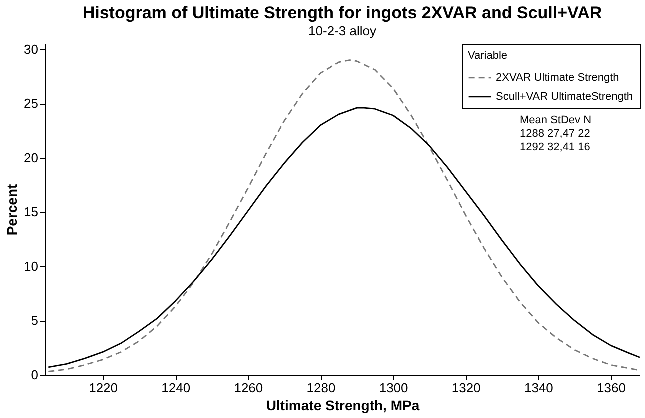 The height and width of the screenshot is (418, 645). What do you see at coordinates (611, 388) in the screenshot?
I see `x-tick-label: 1360` at bounding box center [611, 388].